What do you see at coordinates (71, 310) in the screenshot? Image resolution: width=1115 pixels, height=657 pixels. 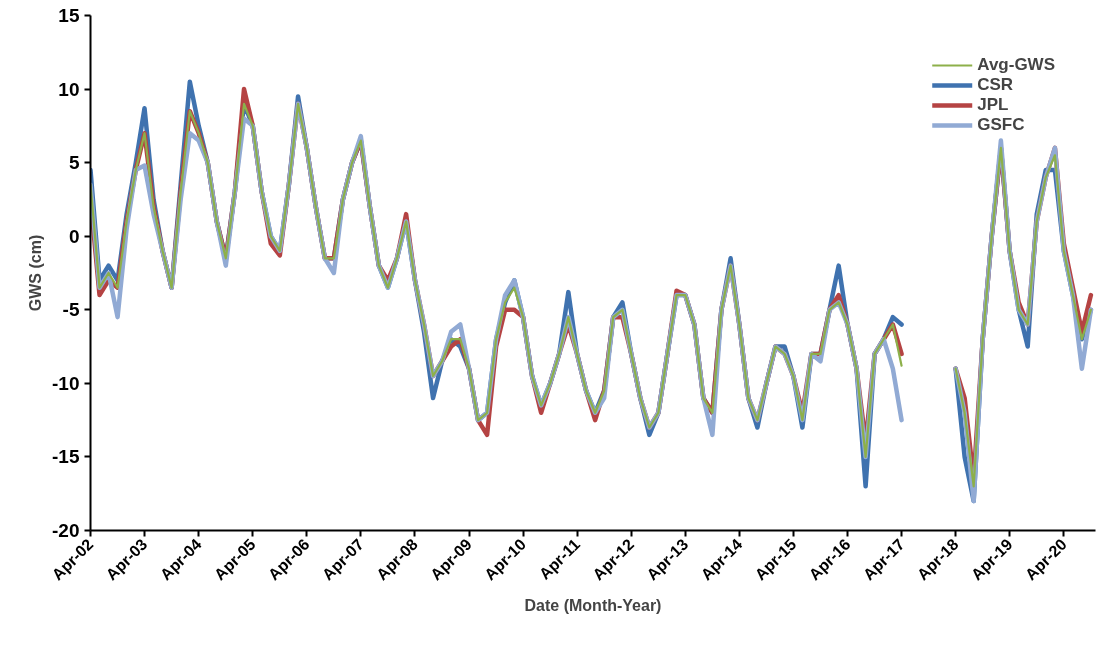 I see `y-tick-label: -5` at bounding box center [71, 310].